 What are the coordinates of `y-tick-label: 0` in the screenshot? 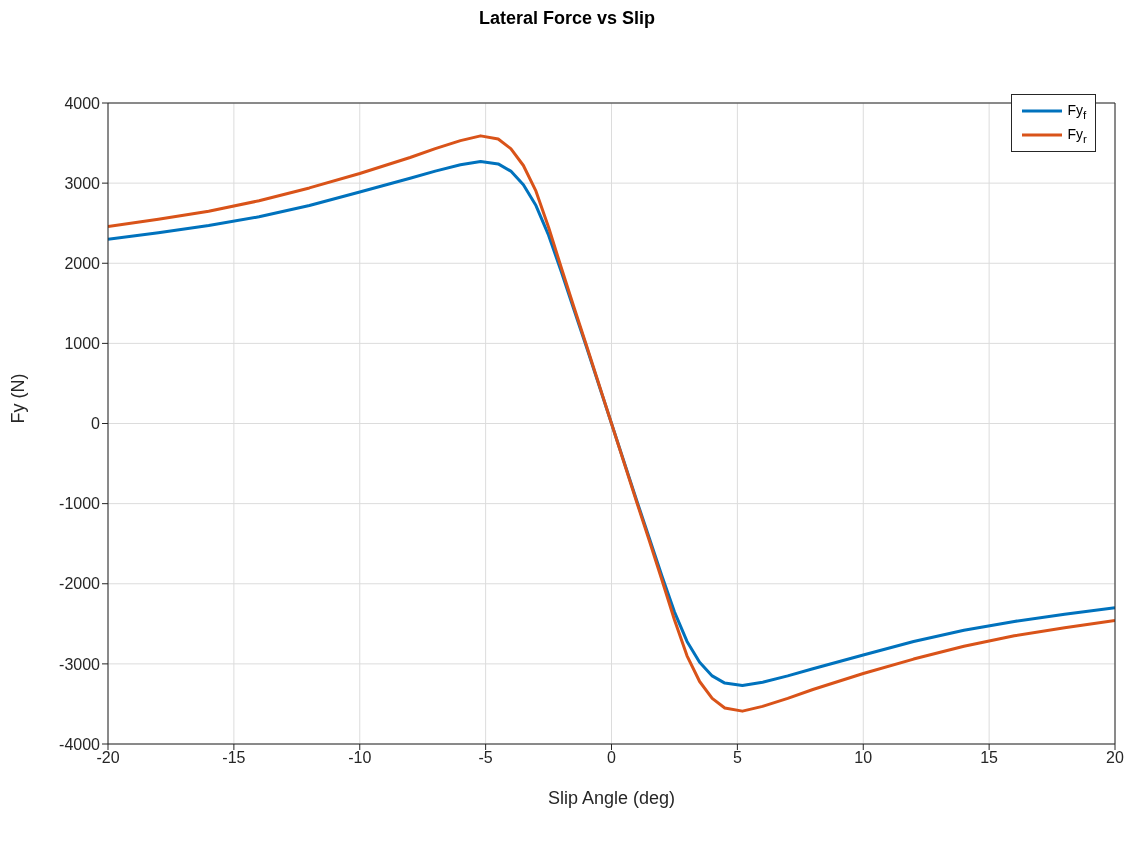 It's located at (96, 424).